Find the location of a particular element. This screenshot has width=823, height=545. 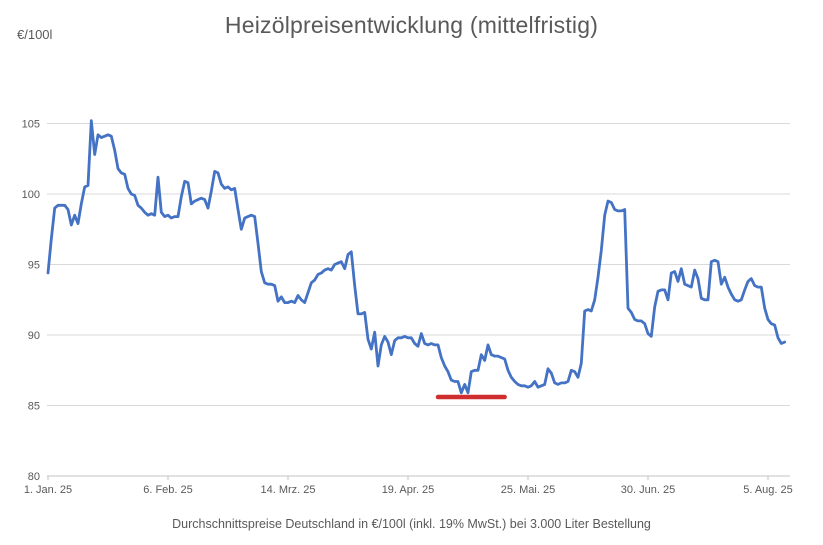

x-tick-label: 6. Feb. 25 is located at coordinates (168, 490).